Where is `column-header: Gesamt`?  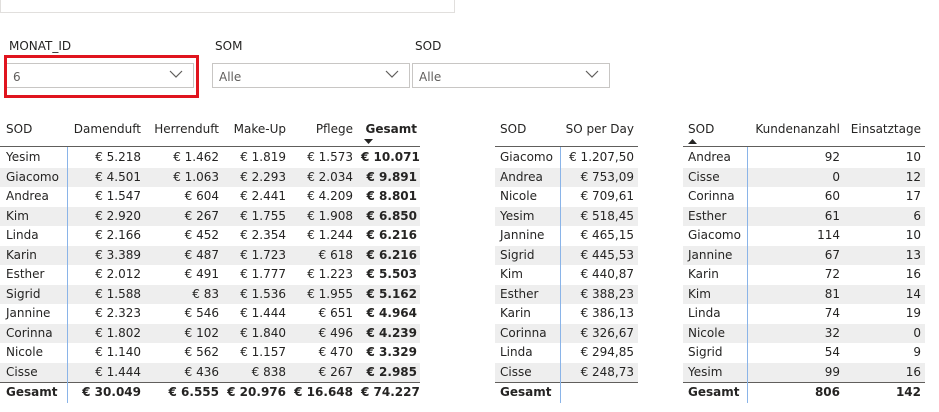 column-header: Gesamt is located at coordinates (391, 129).